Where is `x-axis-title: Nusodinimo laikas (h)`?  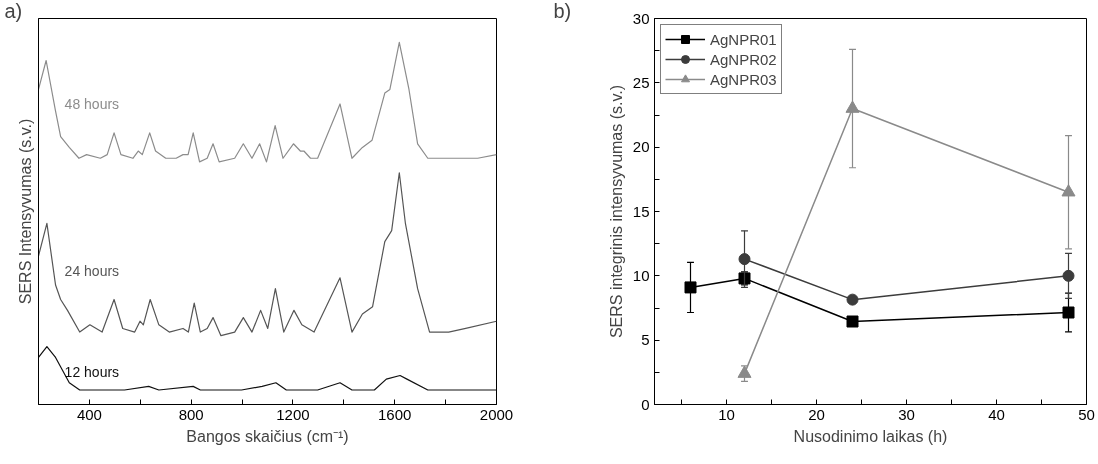 x-axis-title: Nusodinimo laikas (h) is located at coordinates (870, 436).